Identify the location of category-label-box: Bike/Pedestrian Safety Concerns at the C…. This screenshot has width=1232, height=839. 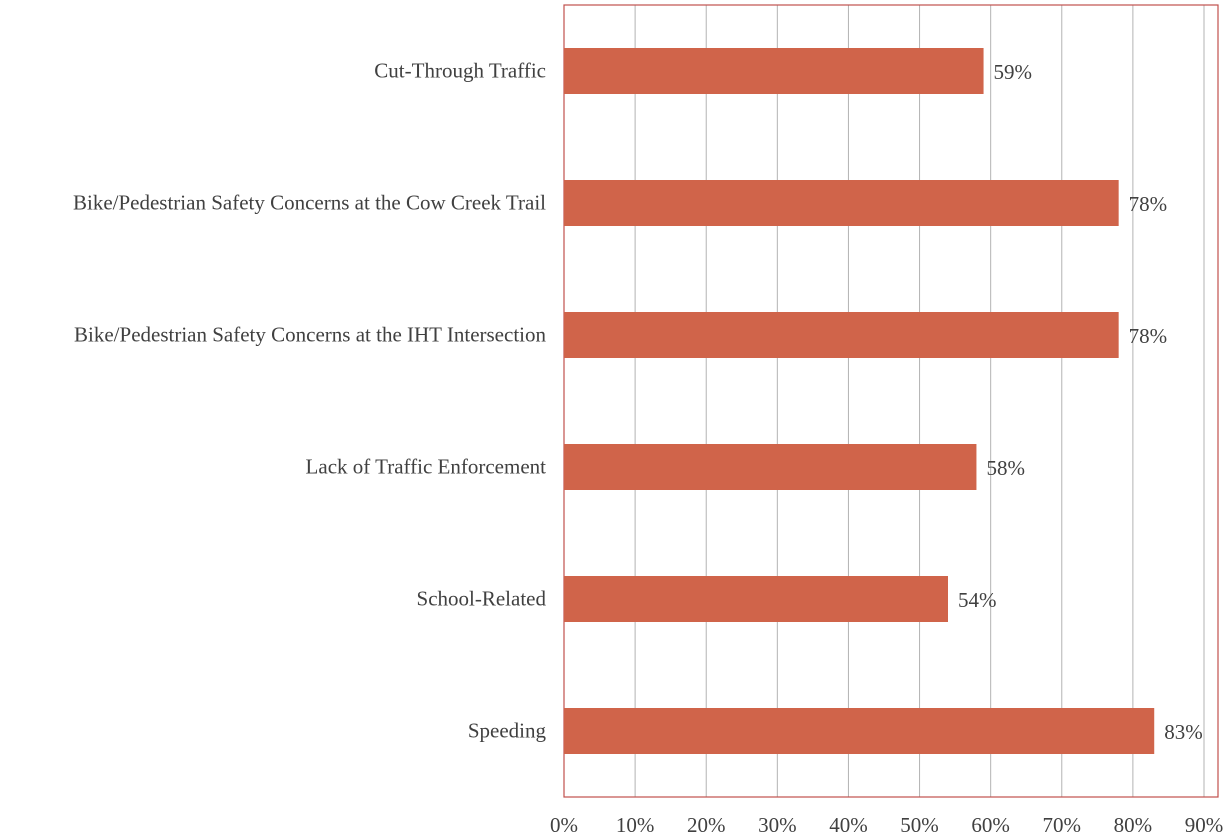
(273, 203).